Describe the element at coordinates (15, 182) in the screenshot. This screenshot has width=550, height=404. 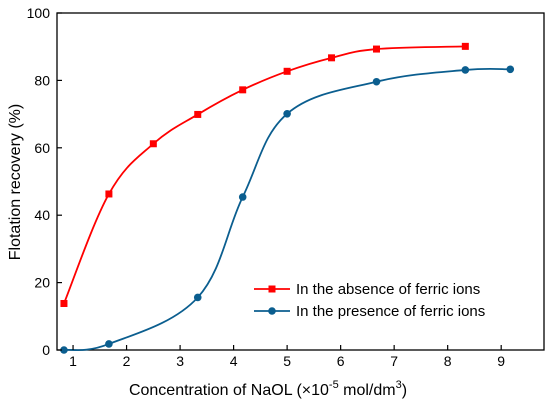
I see `y-axis-label: Flotation recovery (%)` at that location.